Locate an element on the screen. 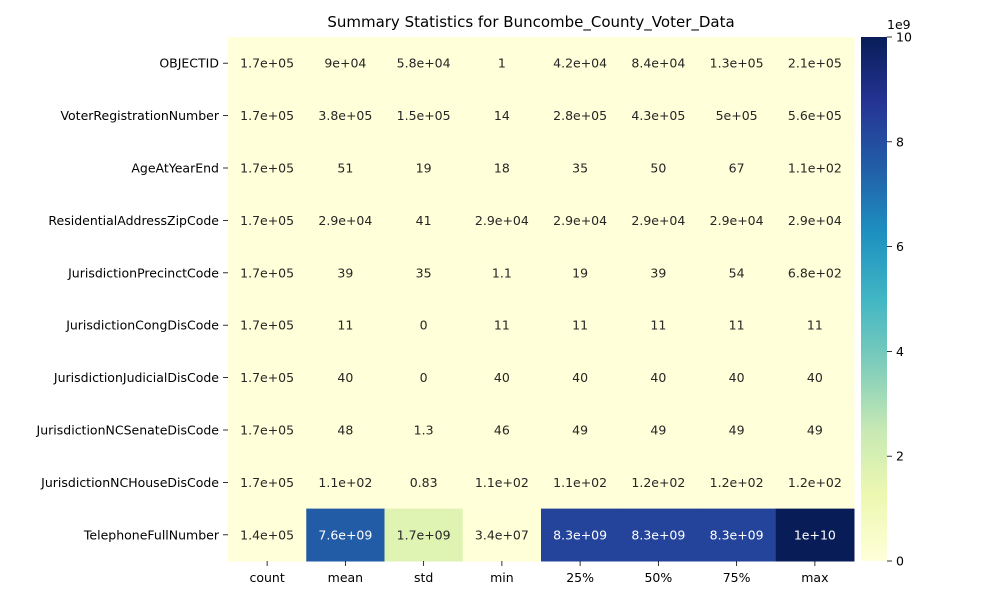  cell-annotation: 5.8e+04 is located at coordinates (424, 63).